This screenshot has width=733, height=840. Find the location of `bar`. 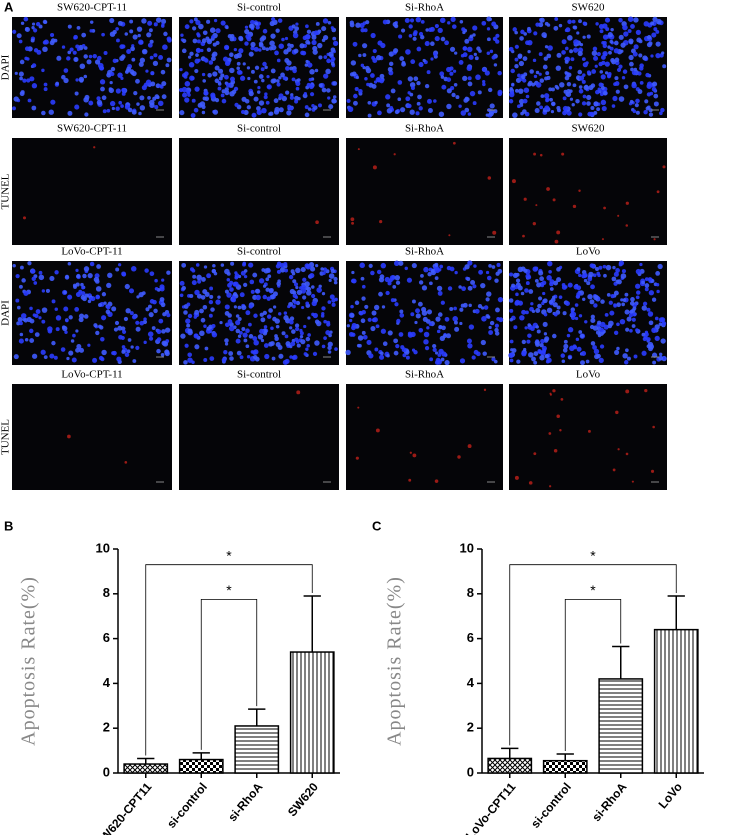

bar is located at coordinates (510, 765).